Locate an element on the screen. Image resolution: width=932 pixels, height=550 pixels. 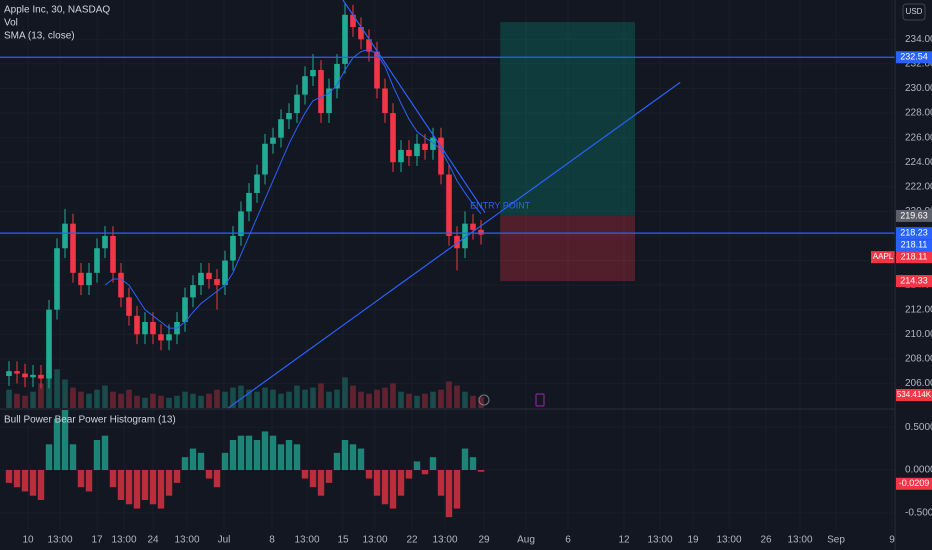
profit-zone is located at coordinates (567, 119).